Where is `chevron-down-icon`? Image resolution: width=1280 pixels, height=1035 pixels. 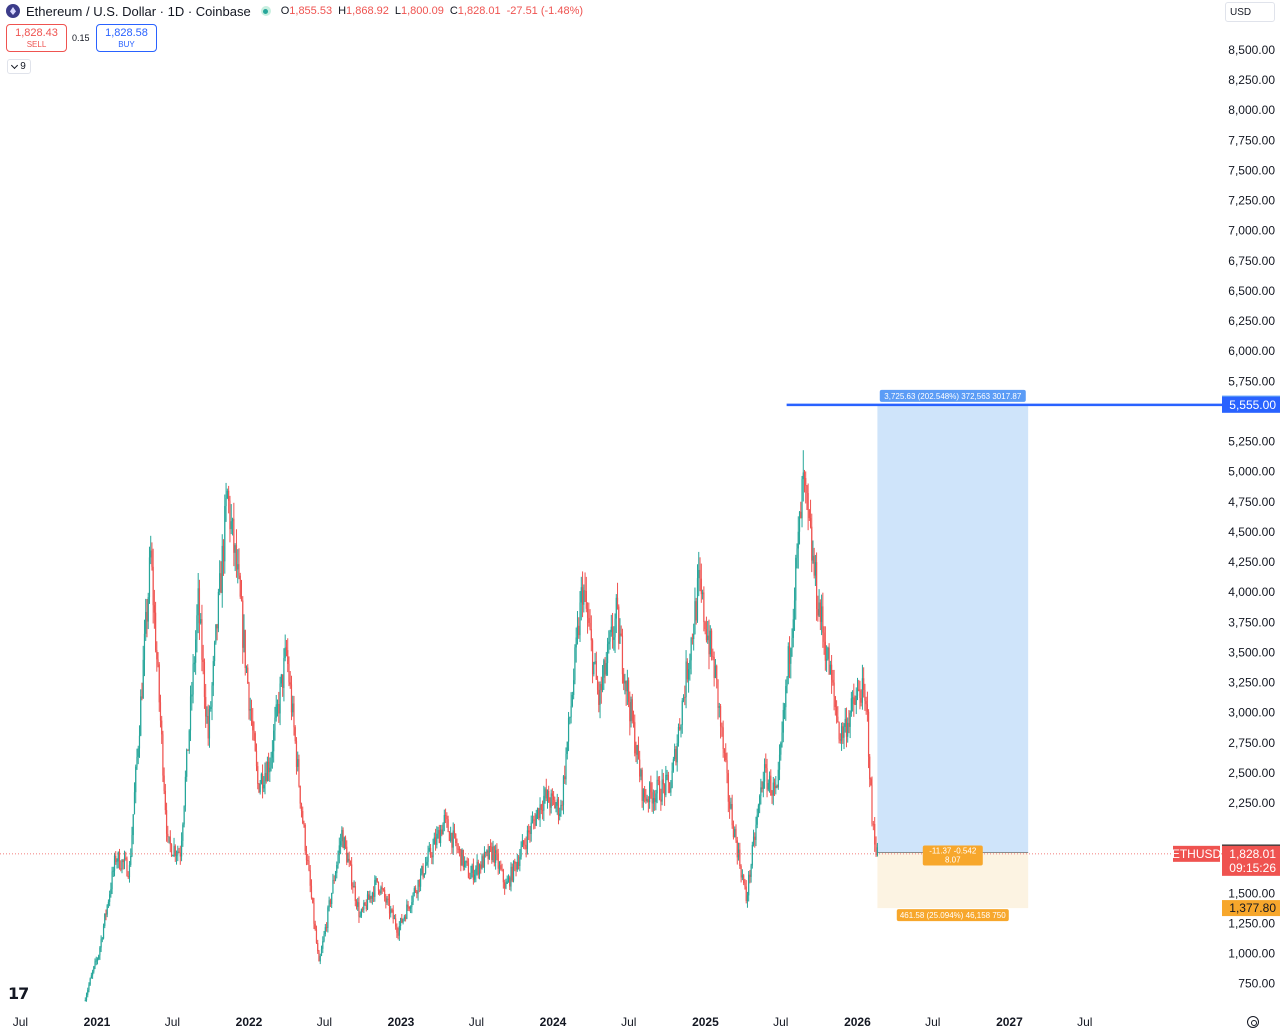 chevron-down-icon is located at coordinates (15, 65).